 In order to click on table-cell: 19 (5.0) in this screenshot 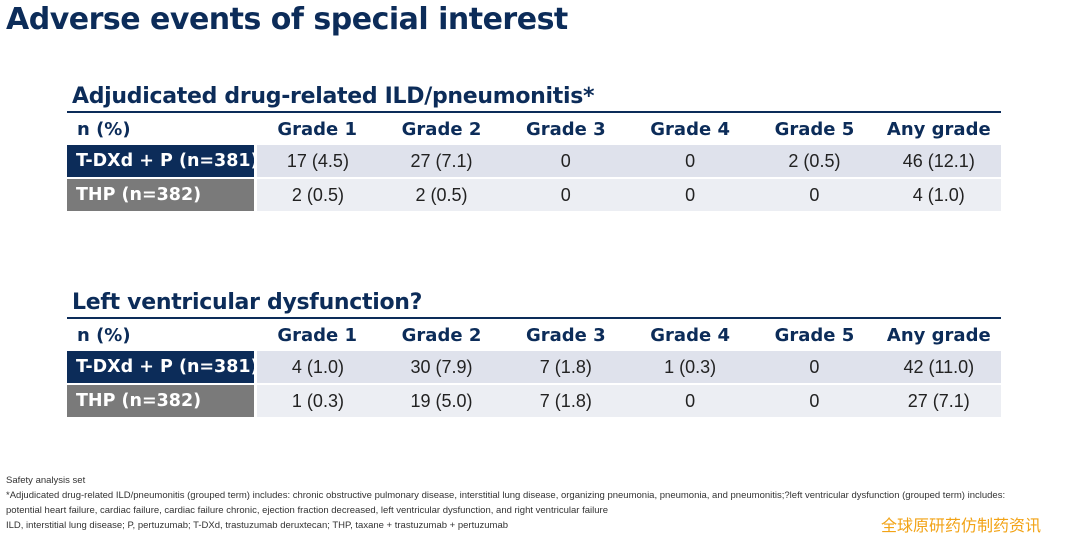, I will do `click(441, 401)`.